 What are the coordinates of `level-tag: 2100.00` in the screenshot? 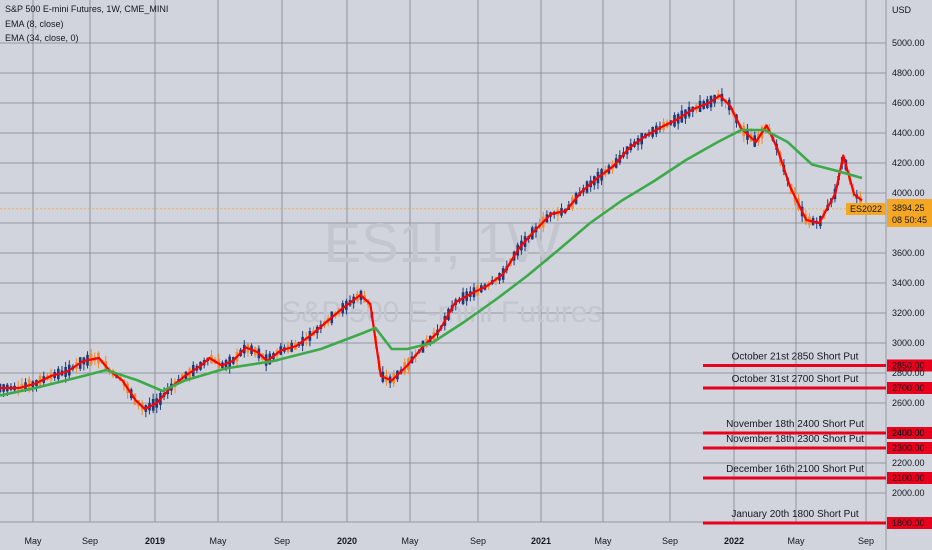 It's located at (908, 478).